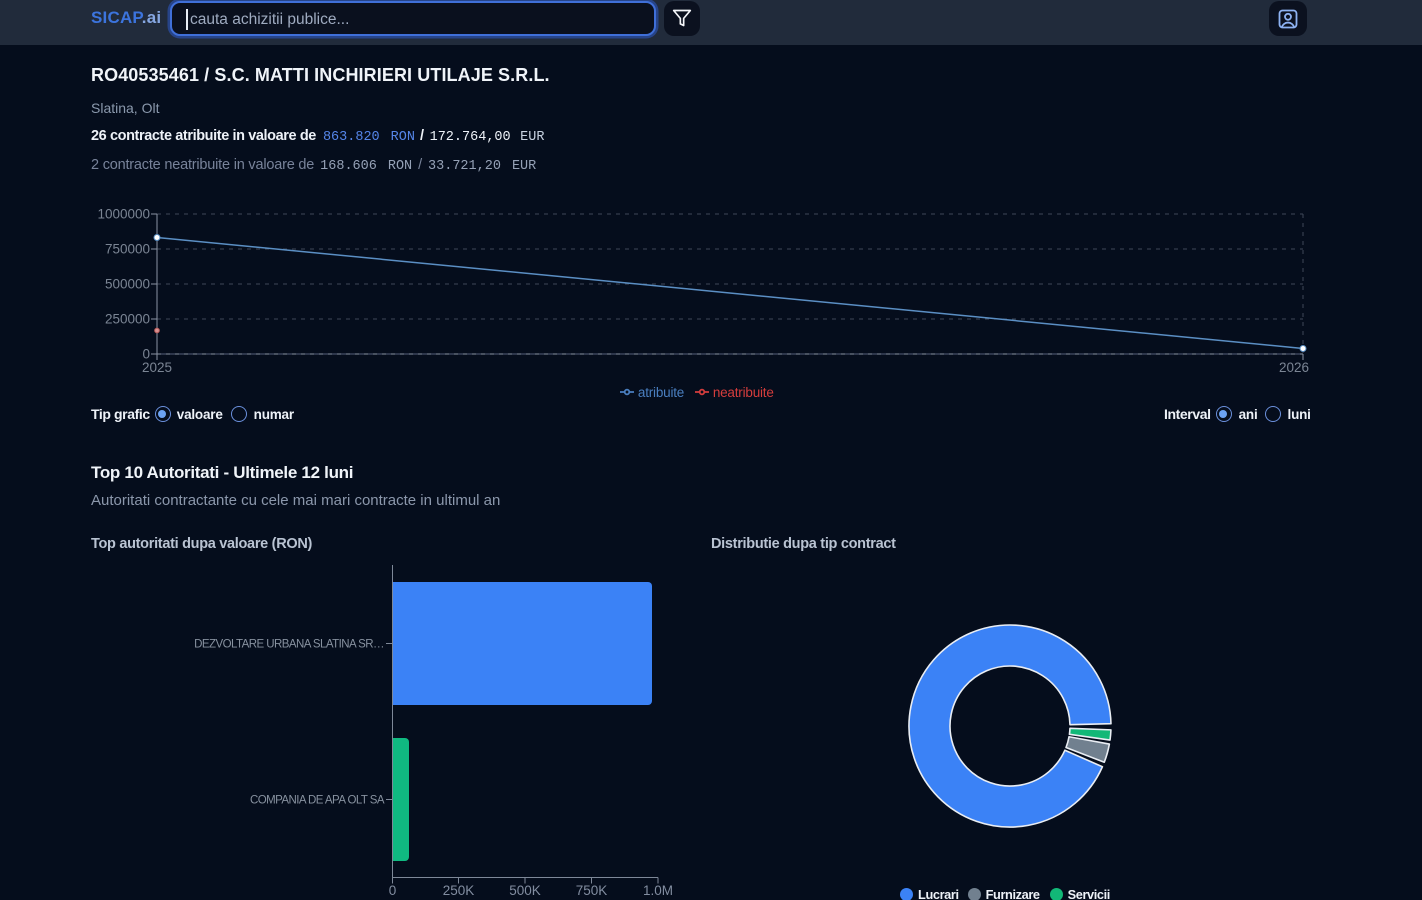 The width and height of the screenshot is (1422, 900). Describe the element at coordinates (123, 214) in the screenshot. I see `svg-text: 1000000` at that location.